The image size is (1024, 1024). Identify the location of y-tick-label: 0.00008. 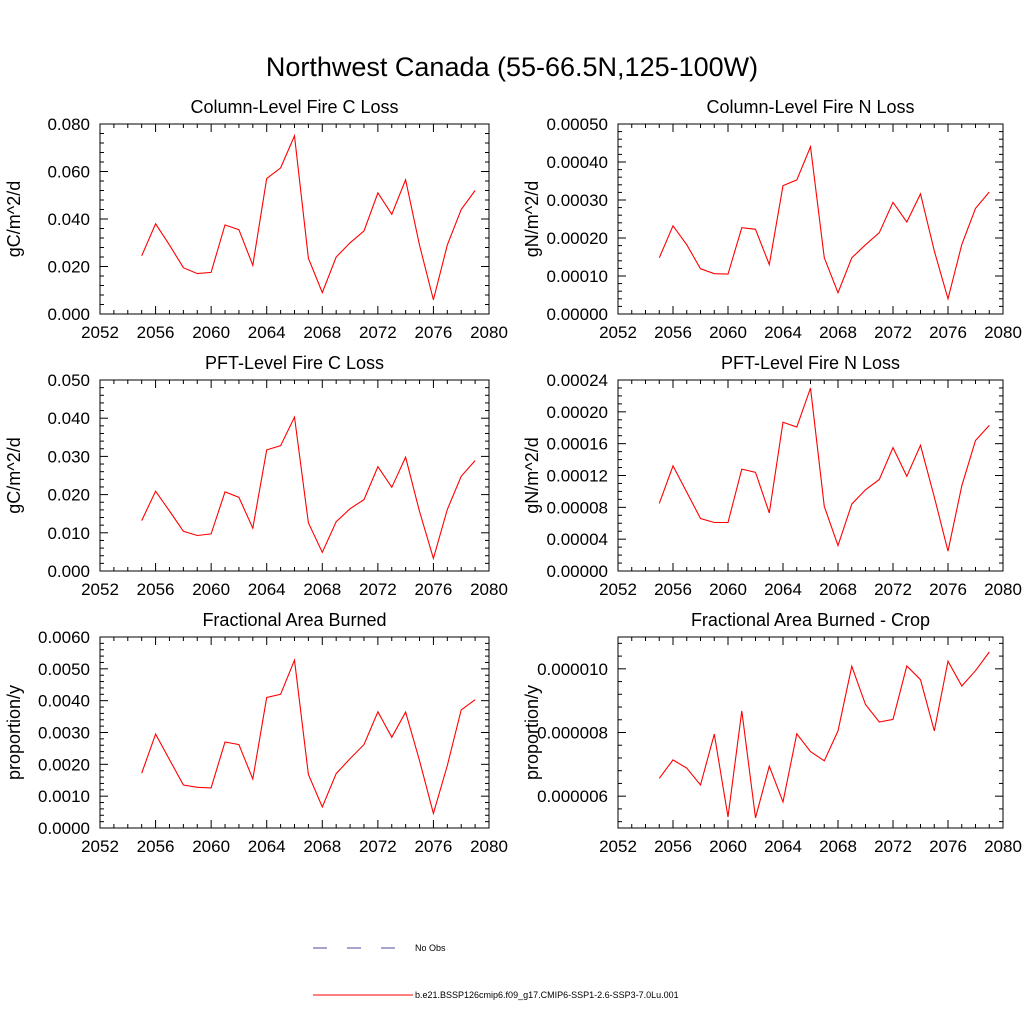
(577, 507).